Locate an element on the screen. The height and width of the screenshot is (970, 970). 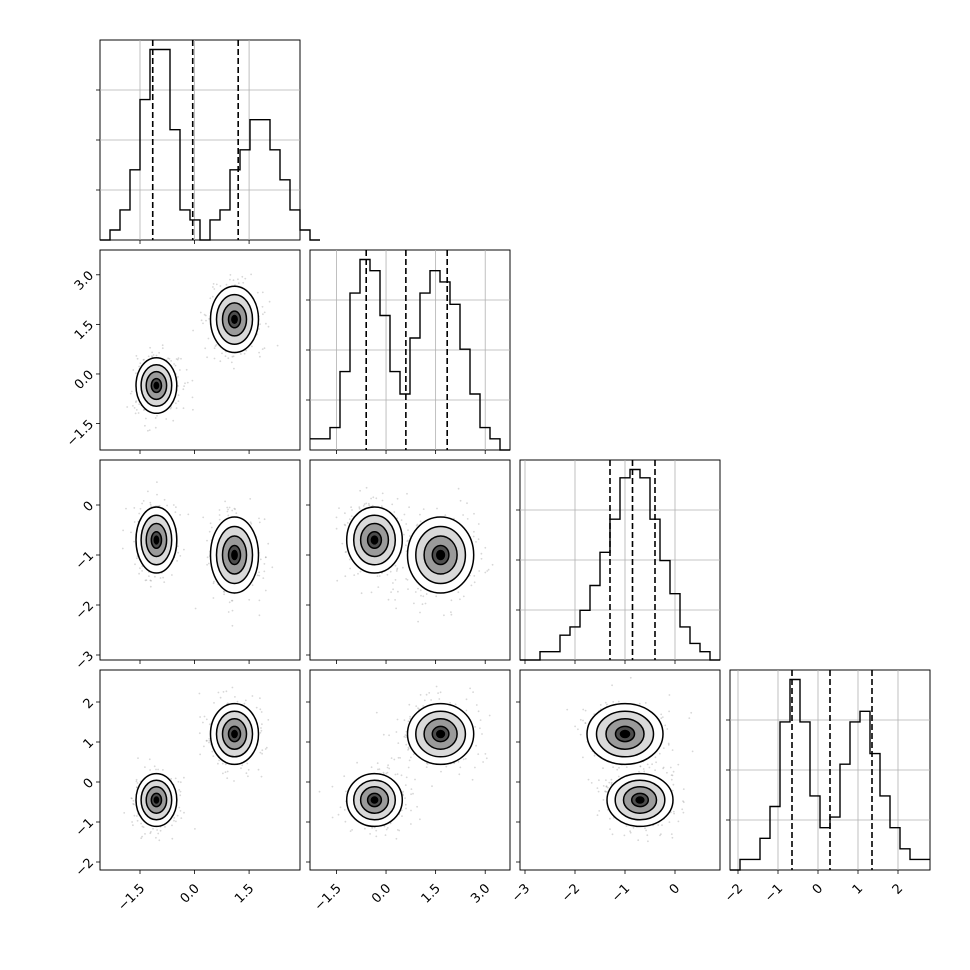
panel-content is located at coordinates (414, 554).